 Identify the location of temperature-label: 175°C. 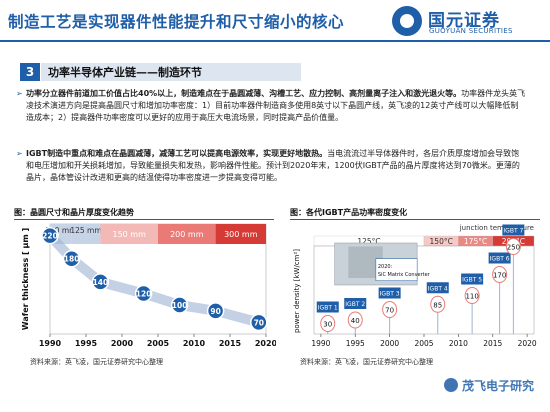
(475, 241).